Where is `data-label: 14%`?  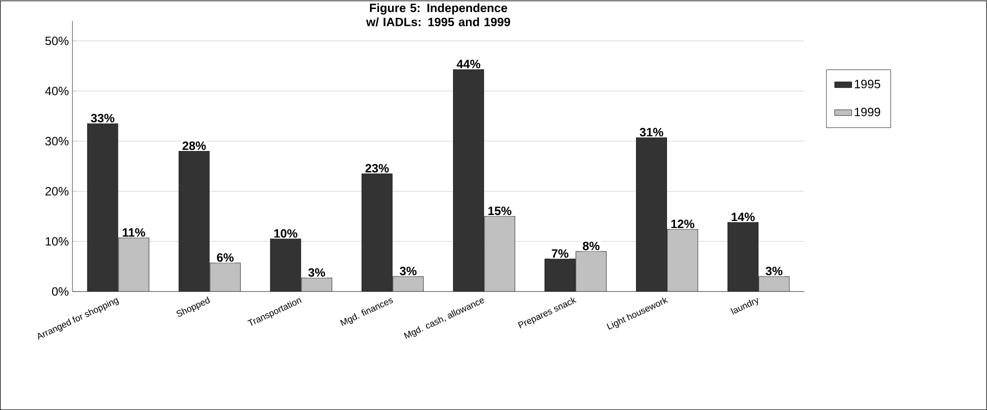
data-label: 14% is located at coordinates (743, 217).